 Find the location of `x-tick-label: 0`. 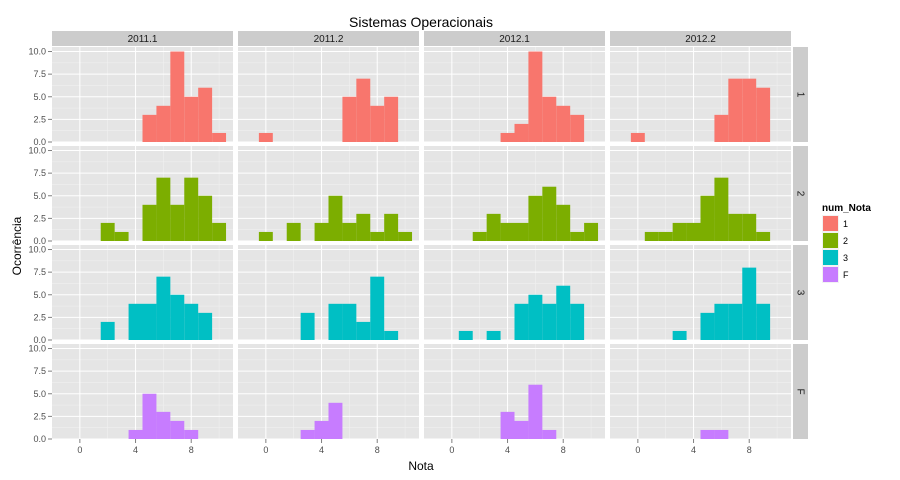

x-tick-label: 0 is located at coordinates (637, 450).